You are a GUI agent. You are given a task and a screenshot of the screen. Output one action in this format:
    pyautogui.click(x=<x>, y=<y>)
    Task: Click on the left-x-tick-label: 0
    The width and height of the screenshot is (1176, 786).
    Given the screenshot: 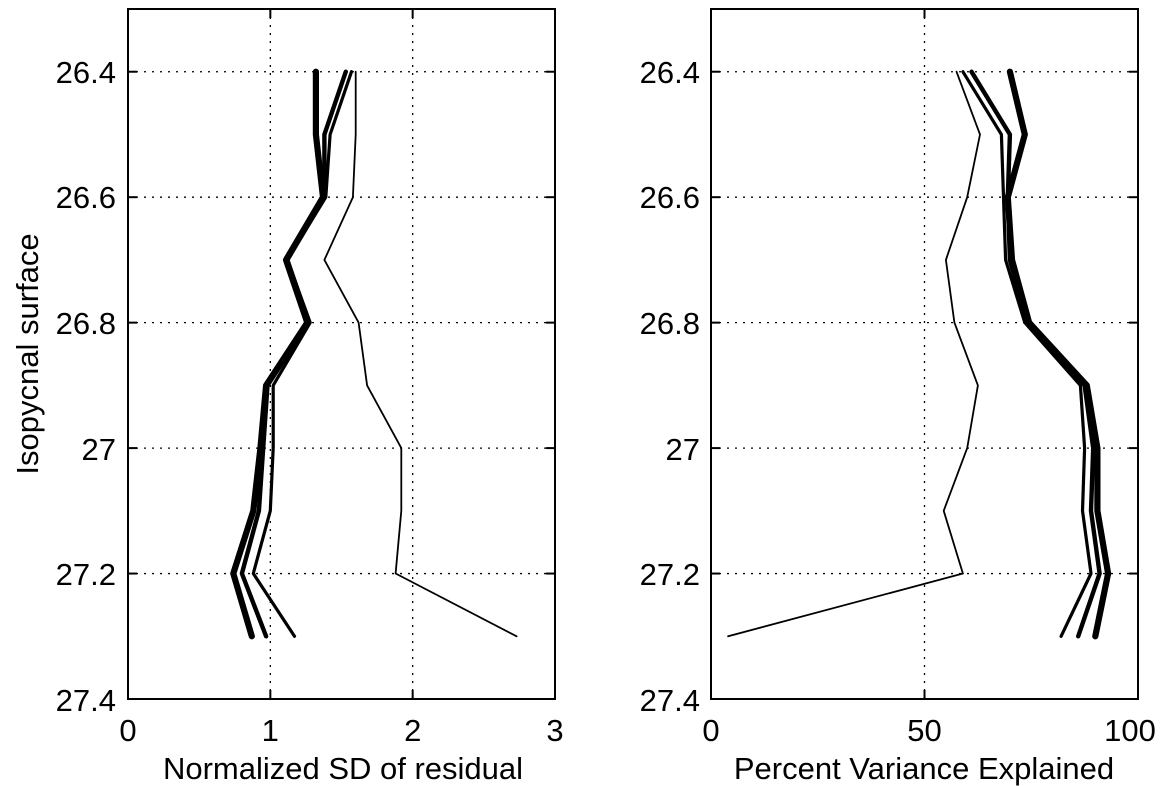 What is the action you would take?
    pyautogui.click(x=127, y=730)
    